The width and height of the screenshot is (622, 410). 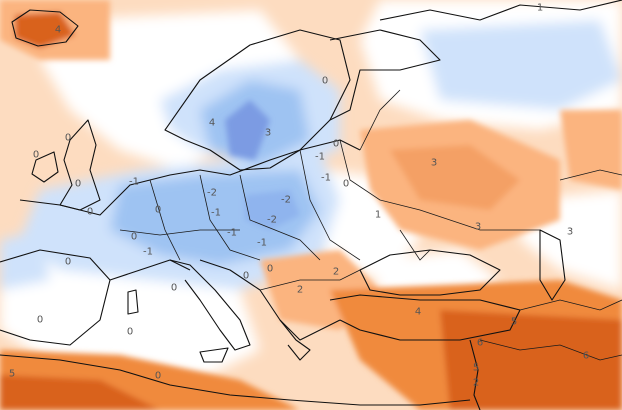 I want to click on map-label-france-n: 0, so click(x=90, y=212).